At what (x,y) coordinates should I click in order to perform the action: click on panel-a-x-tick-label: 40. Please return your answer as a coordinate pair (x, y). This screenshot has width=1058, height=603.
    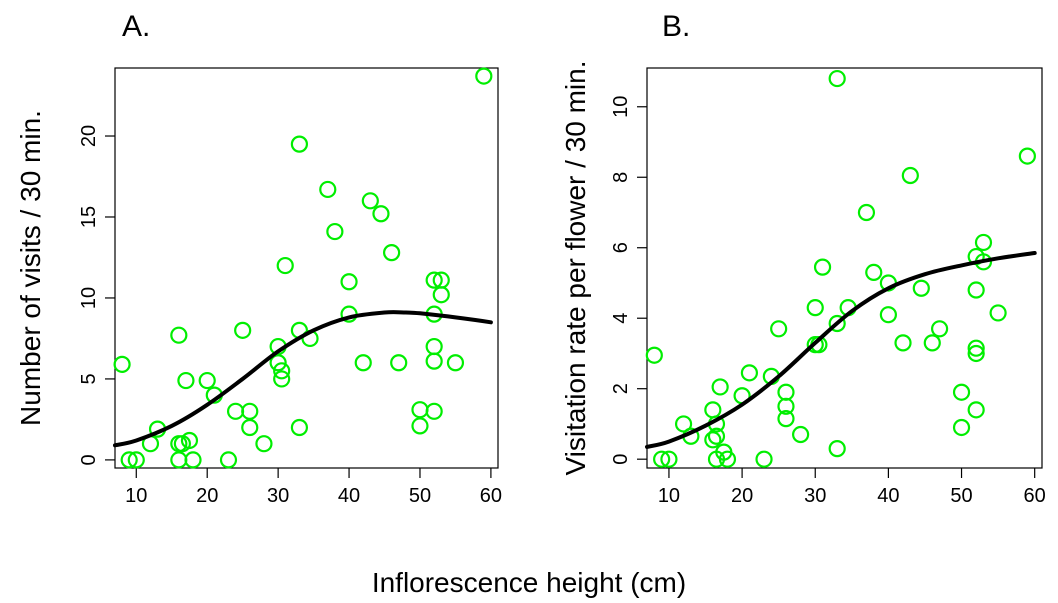
    Looking at the image, I should click on (349, 496).